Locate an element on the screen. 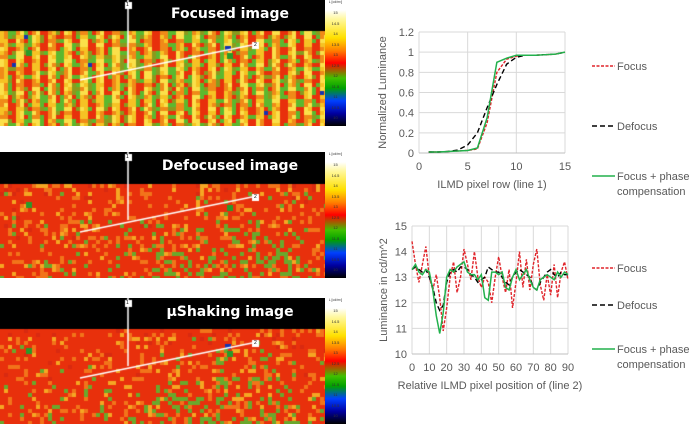 The image size is (700, 425). y-tick-label: 0.8 is located at coordinates (406, 73).